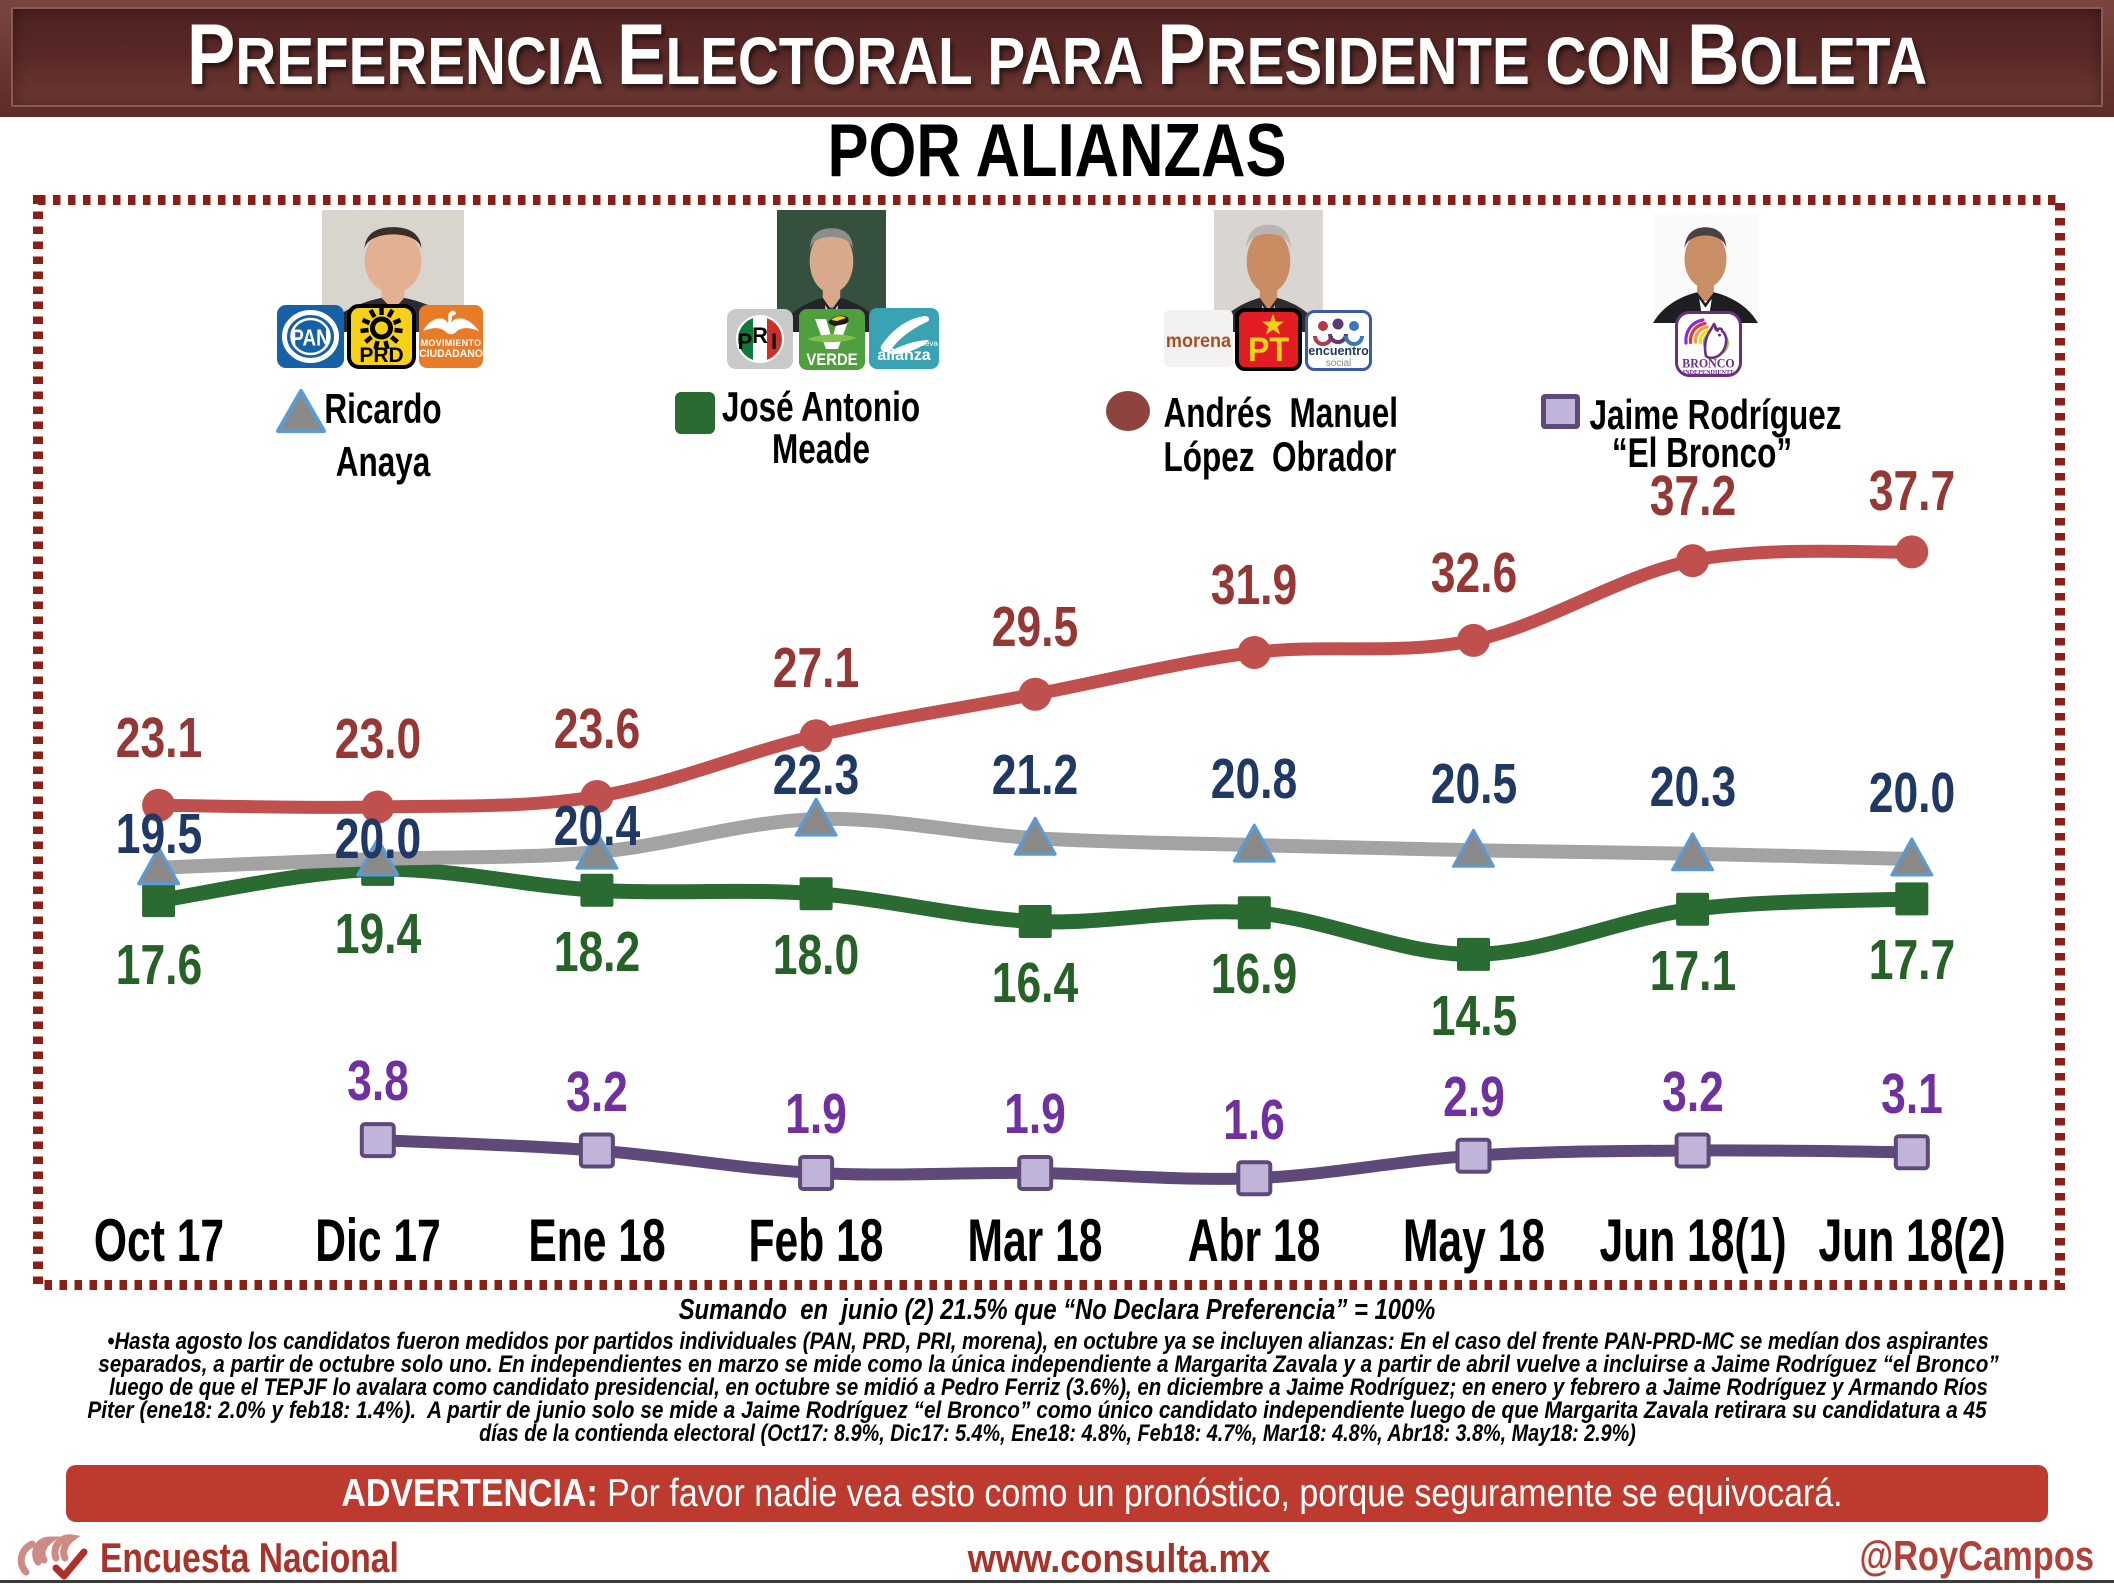 Image resolution: width=2114 pixels, height=1584 pixels. I want to click on svg-text: PT, so click(1268, 350).